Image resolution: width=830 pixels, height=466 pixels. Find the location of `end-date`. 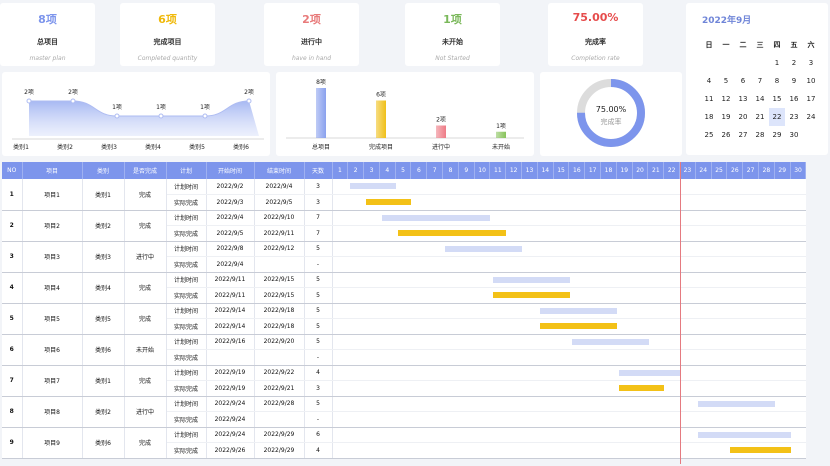

end-date is located at coordinates (279, 419).